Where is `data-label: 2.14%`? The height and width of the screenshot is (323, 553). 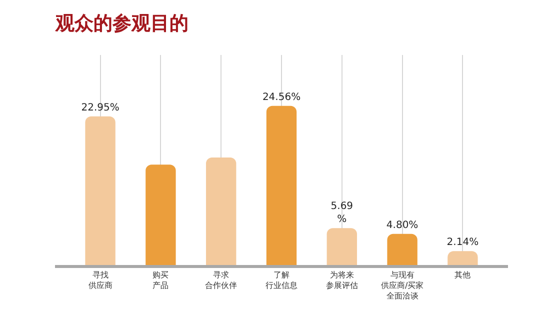 data-label: 2.14% is located at coordinates (462, 242).